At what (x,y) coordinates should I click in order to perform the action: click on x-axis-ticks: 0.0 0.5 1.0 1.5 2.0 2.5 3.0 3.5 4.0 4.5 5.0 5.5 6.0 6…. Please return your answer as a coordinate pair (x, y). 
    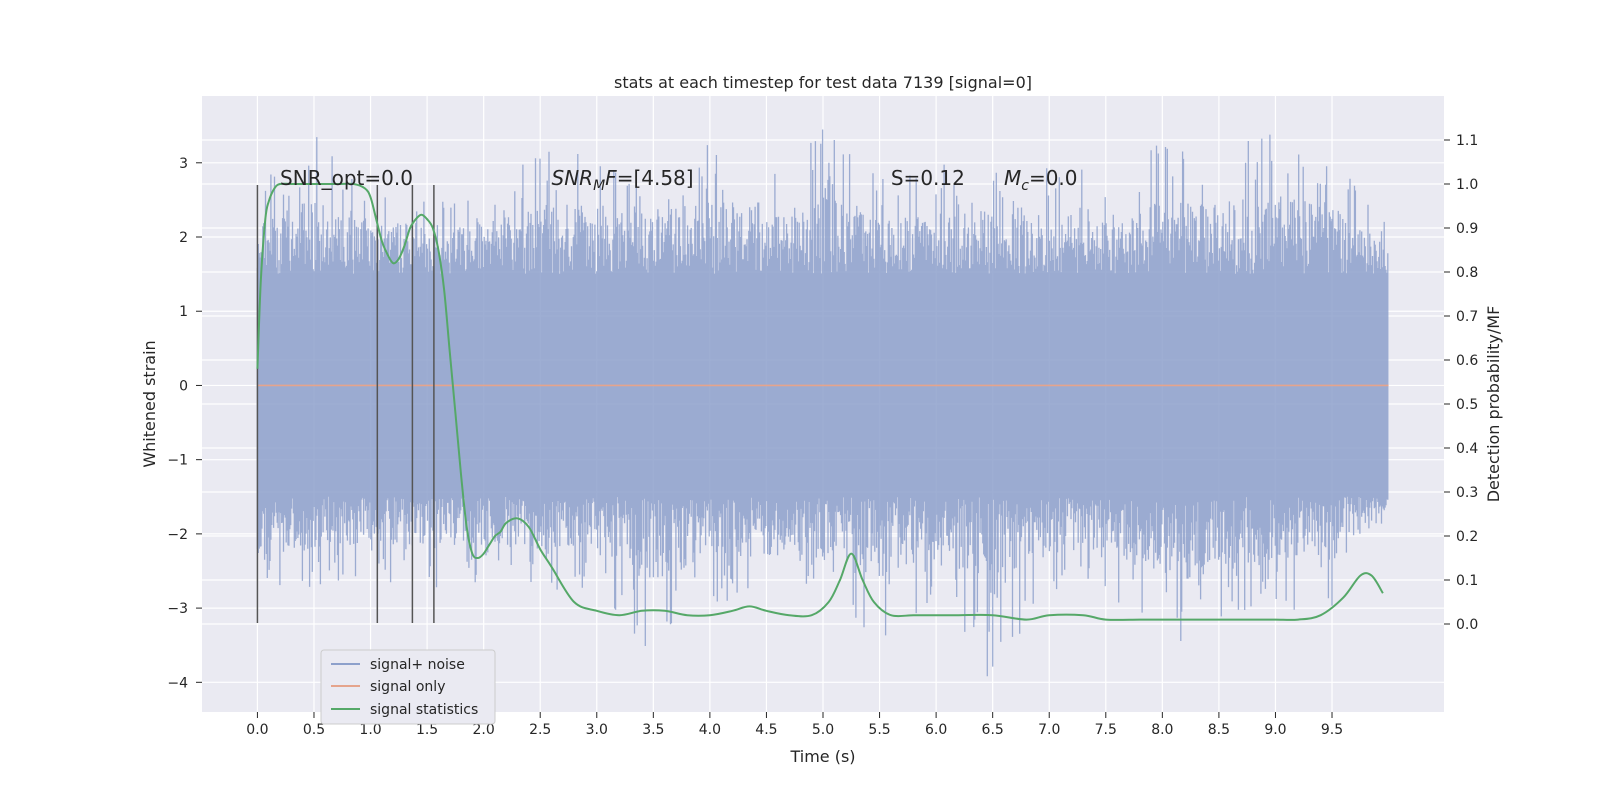
    Looking at the image, I should click on (794, 725).